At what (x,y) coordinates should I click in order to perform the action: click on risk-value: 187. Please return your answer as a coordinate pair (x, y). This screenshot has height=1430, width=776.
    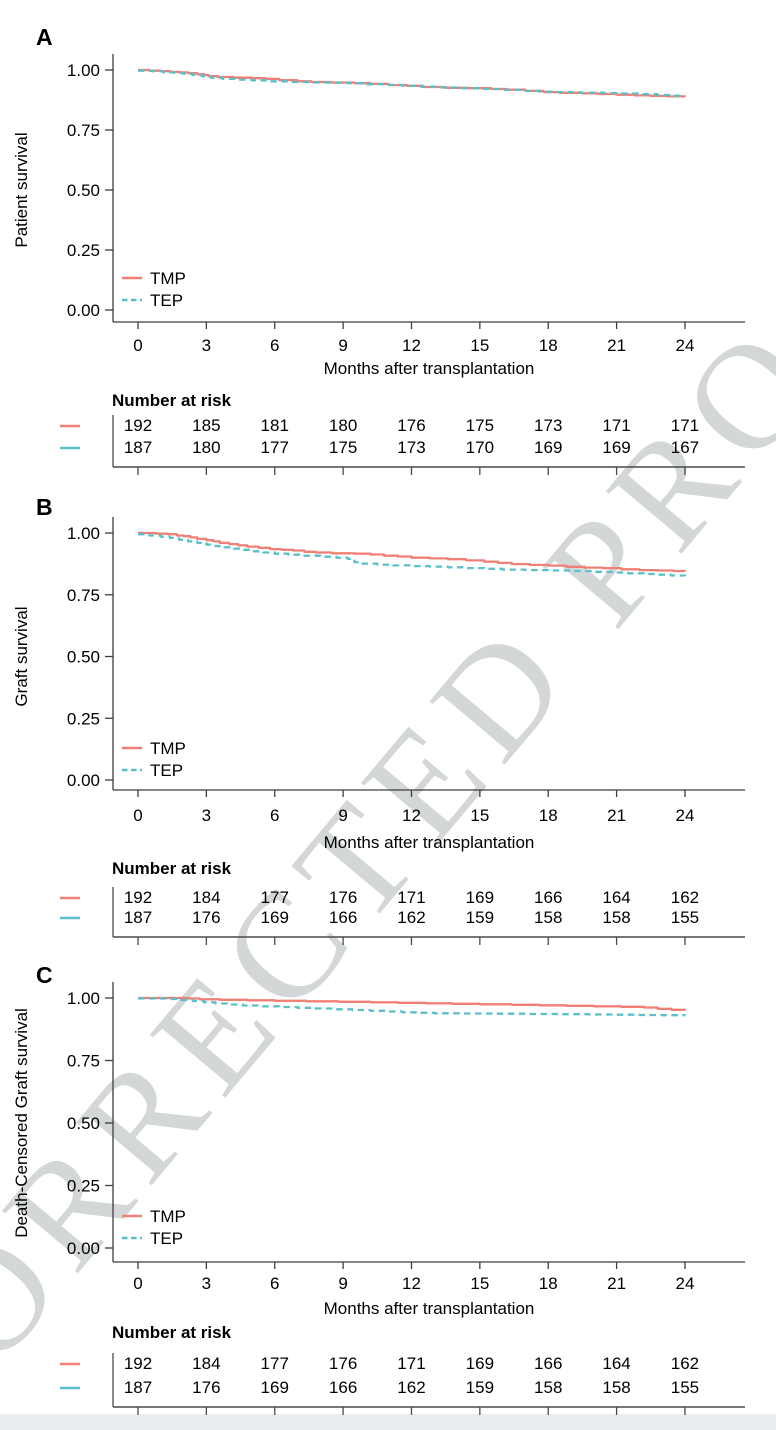
    Looking at the image, I should click on (138, 1387).